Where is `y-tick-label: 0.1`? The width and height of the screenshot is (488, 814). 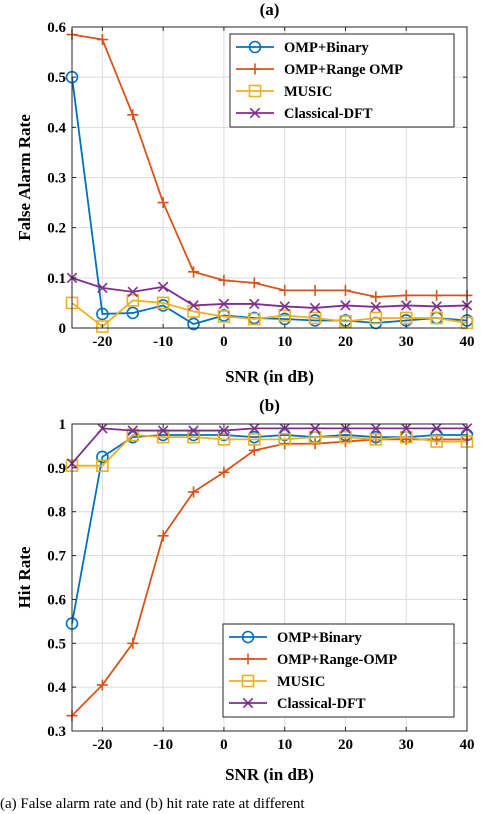 y-tick-label: 0.1 is located at coordinates (56, 279).